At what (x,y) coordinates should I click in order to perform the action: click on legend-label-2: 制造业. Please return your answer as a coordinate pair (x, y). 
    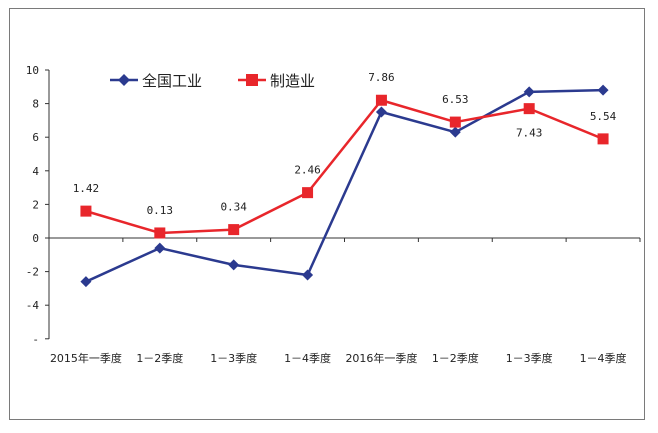
    Looking at the image, I should click on (292, 81).